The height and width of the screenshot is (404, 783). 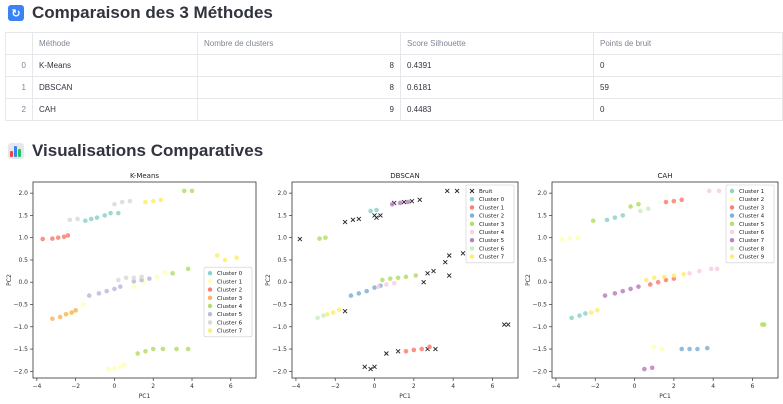 What do you see at coordinates (542, 215) in the screenshot?
I see `y-tick-label: 1.5` at bounding box center [542, 215].